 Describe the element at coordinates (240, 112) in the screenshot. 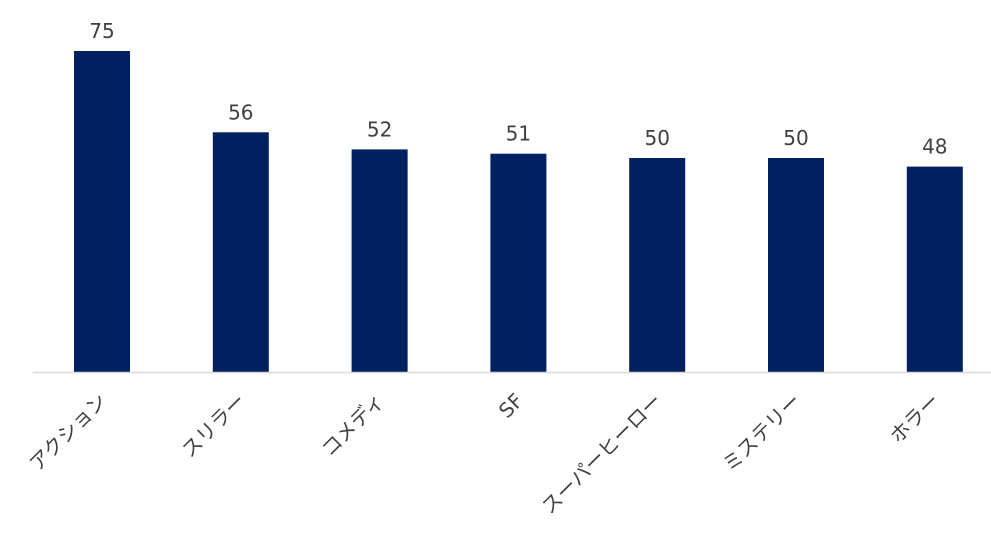

I see `value-label-1: 56` at that location.